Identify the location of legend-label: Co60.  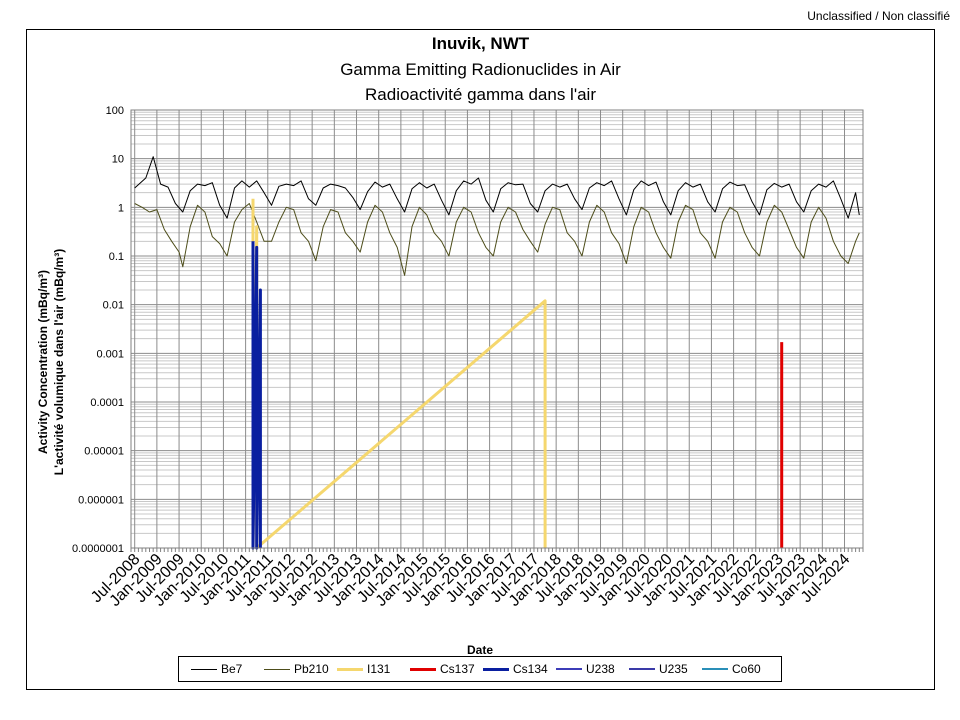
(746, 669).